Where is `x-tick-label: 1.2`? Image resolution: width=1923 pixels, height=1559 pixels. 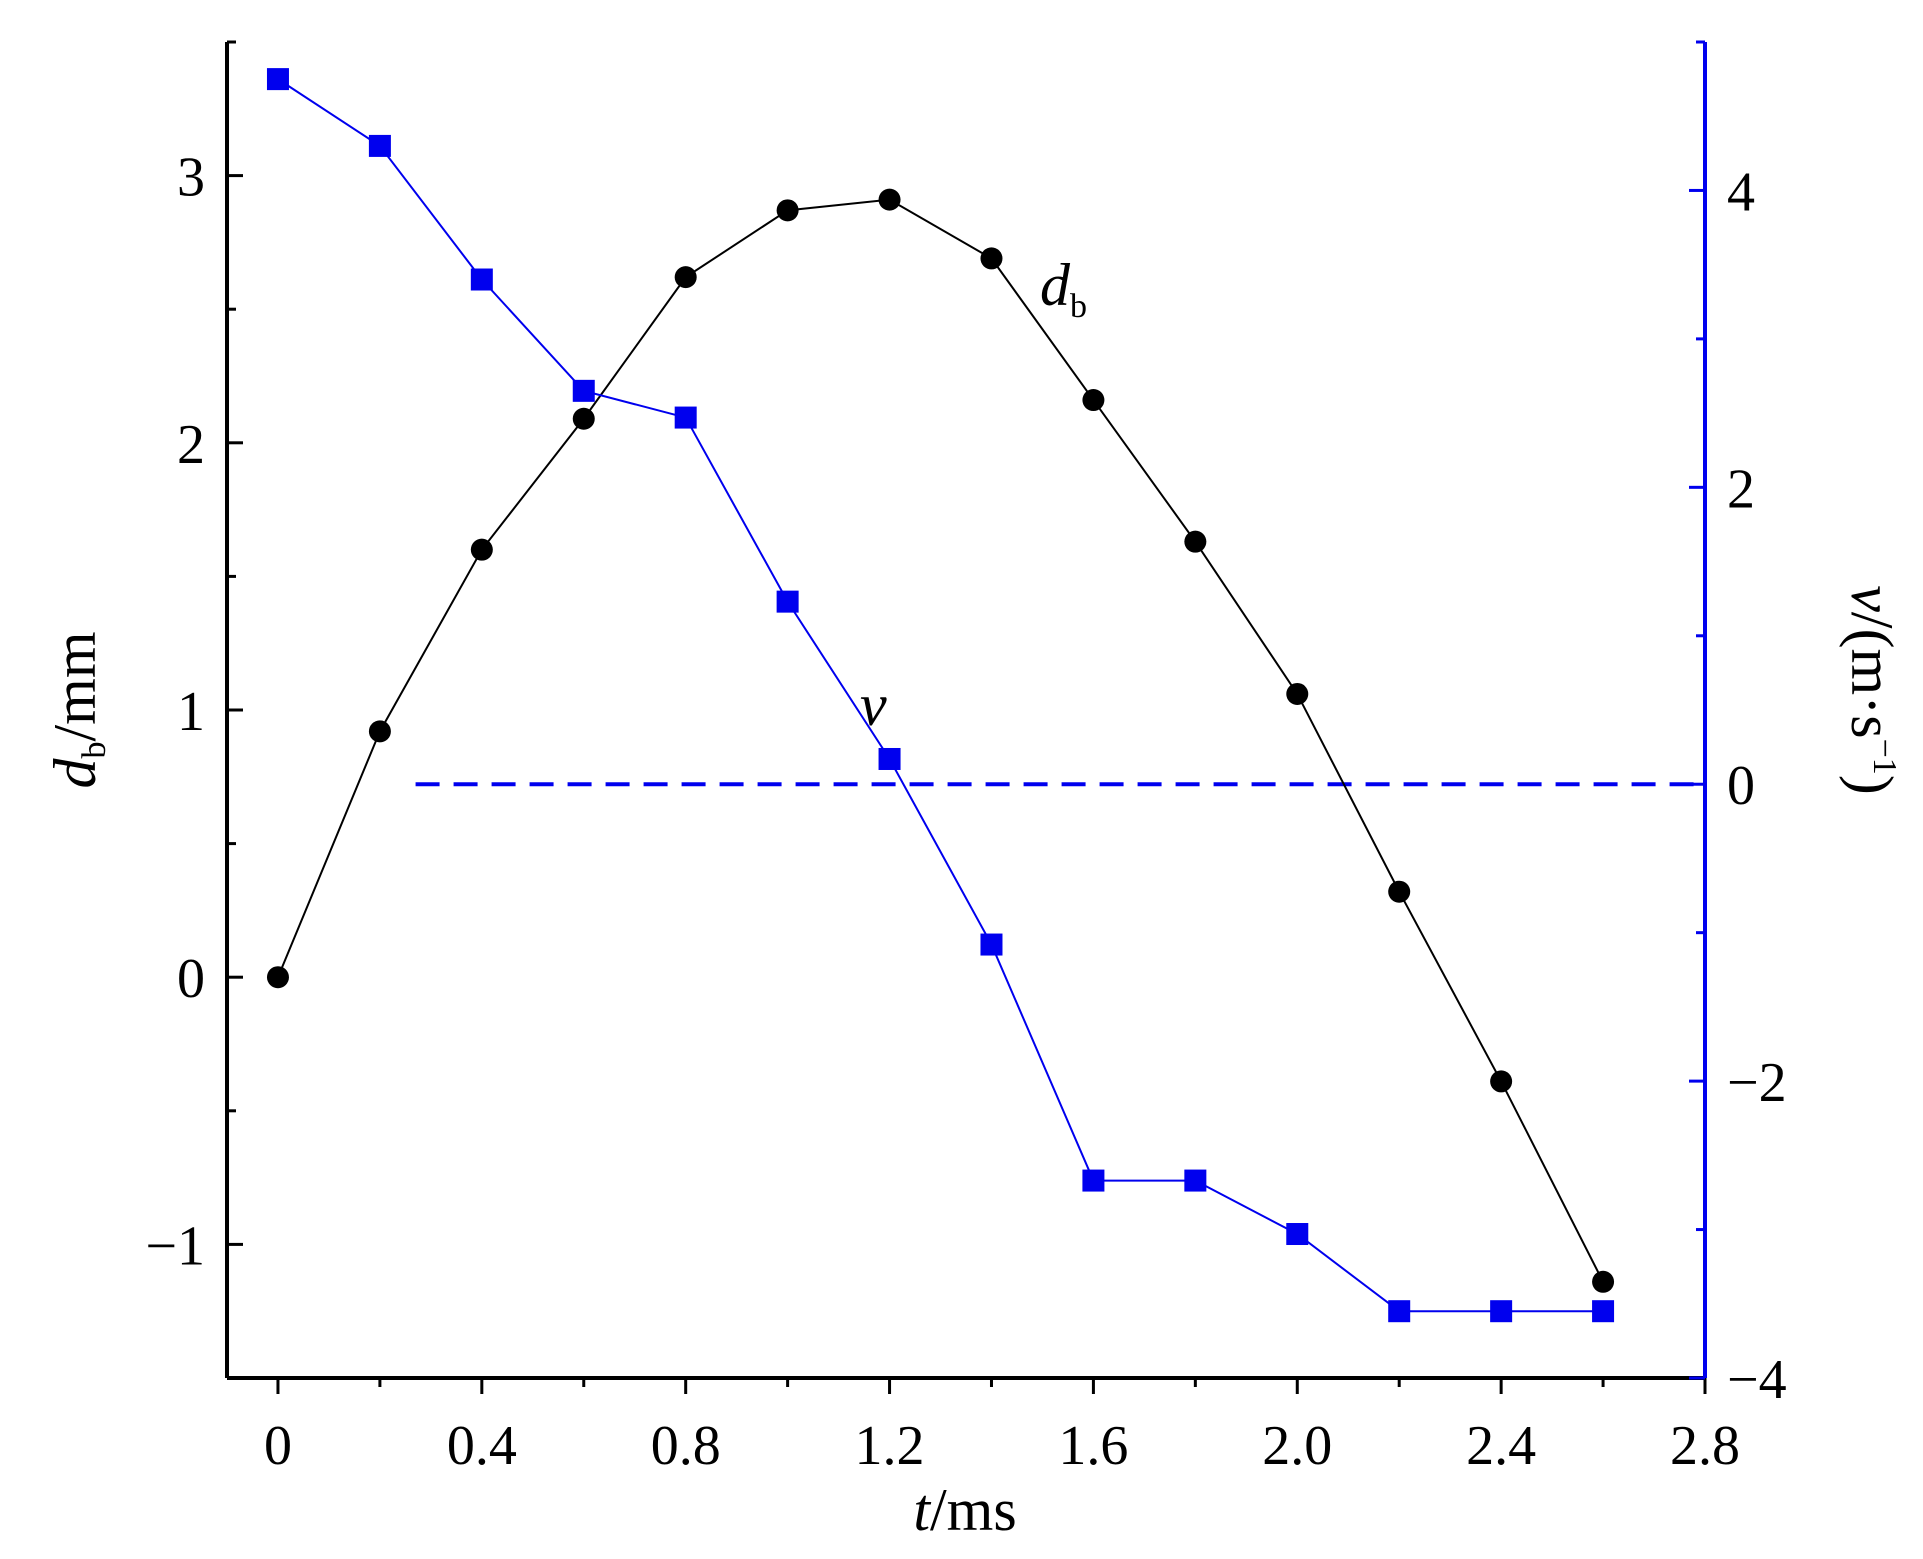
x-tick-label: 1.2 is located at coordinates (890, 1446).